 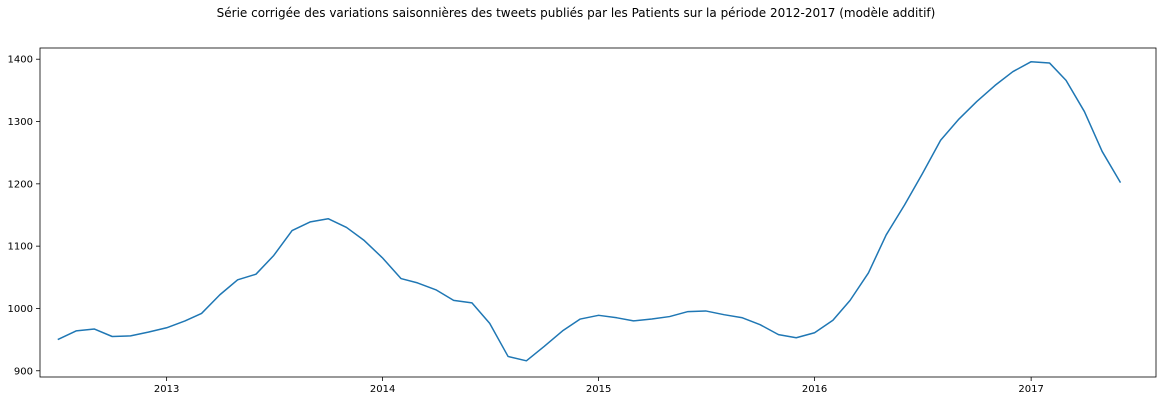 I want to click on y-tick-label: 900, so click(x=23, y=371).